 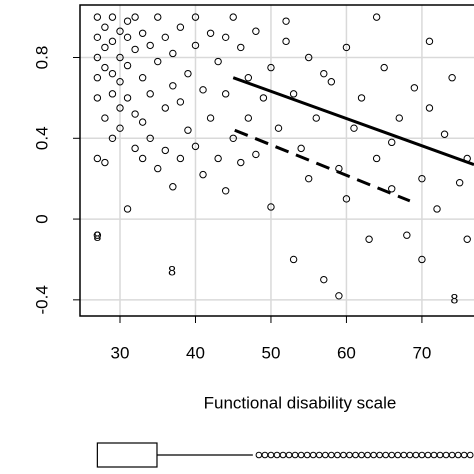 I want to click on x-tick-label: 60, so click(x=346, y=352).